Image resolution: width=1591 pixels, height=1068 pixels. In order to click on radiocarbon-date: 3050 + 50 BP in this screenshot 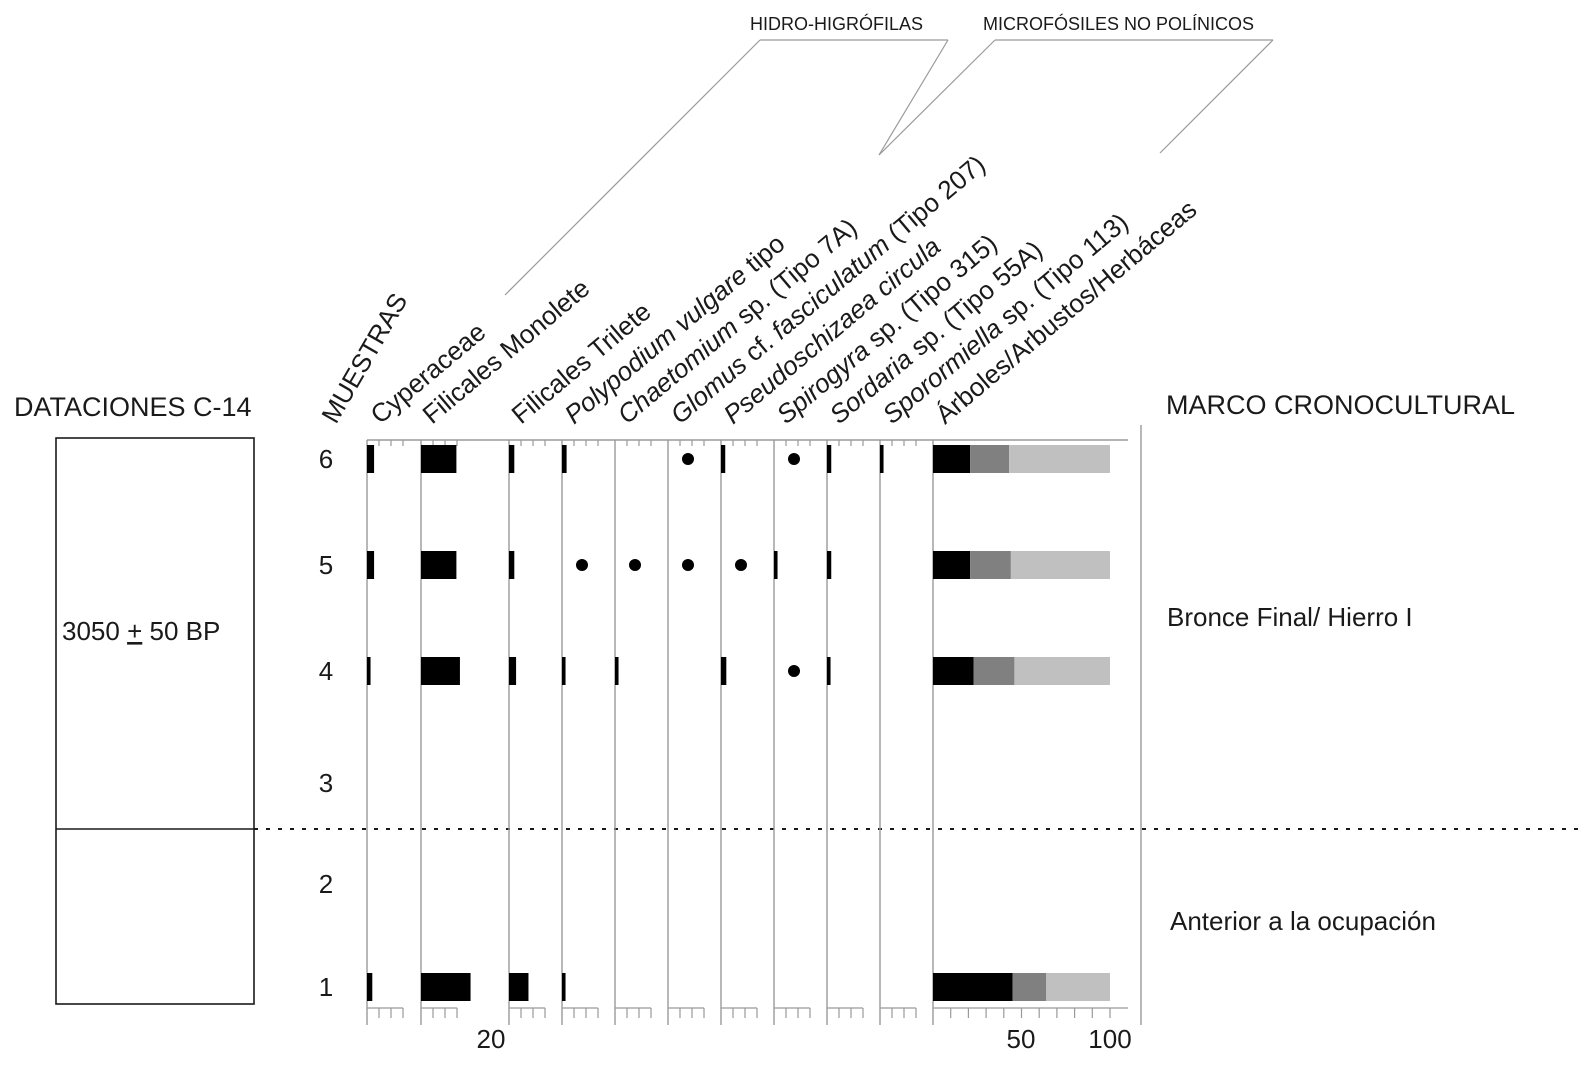, I will do `click(141, 631)`.